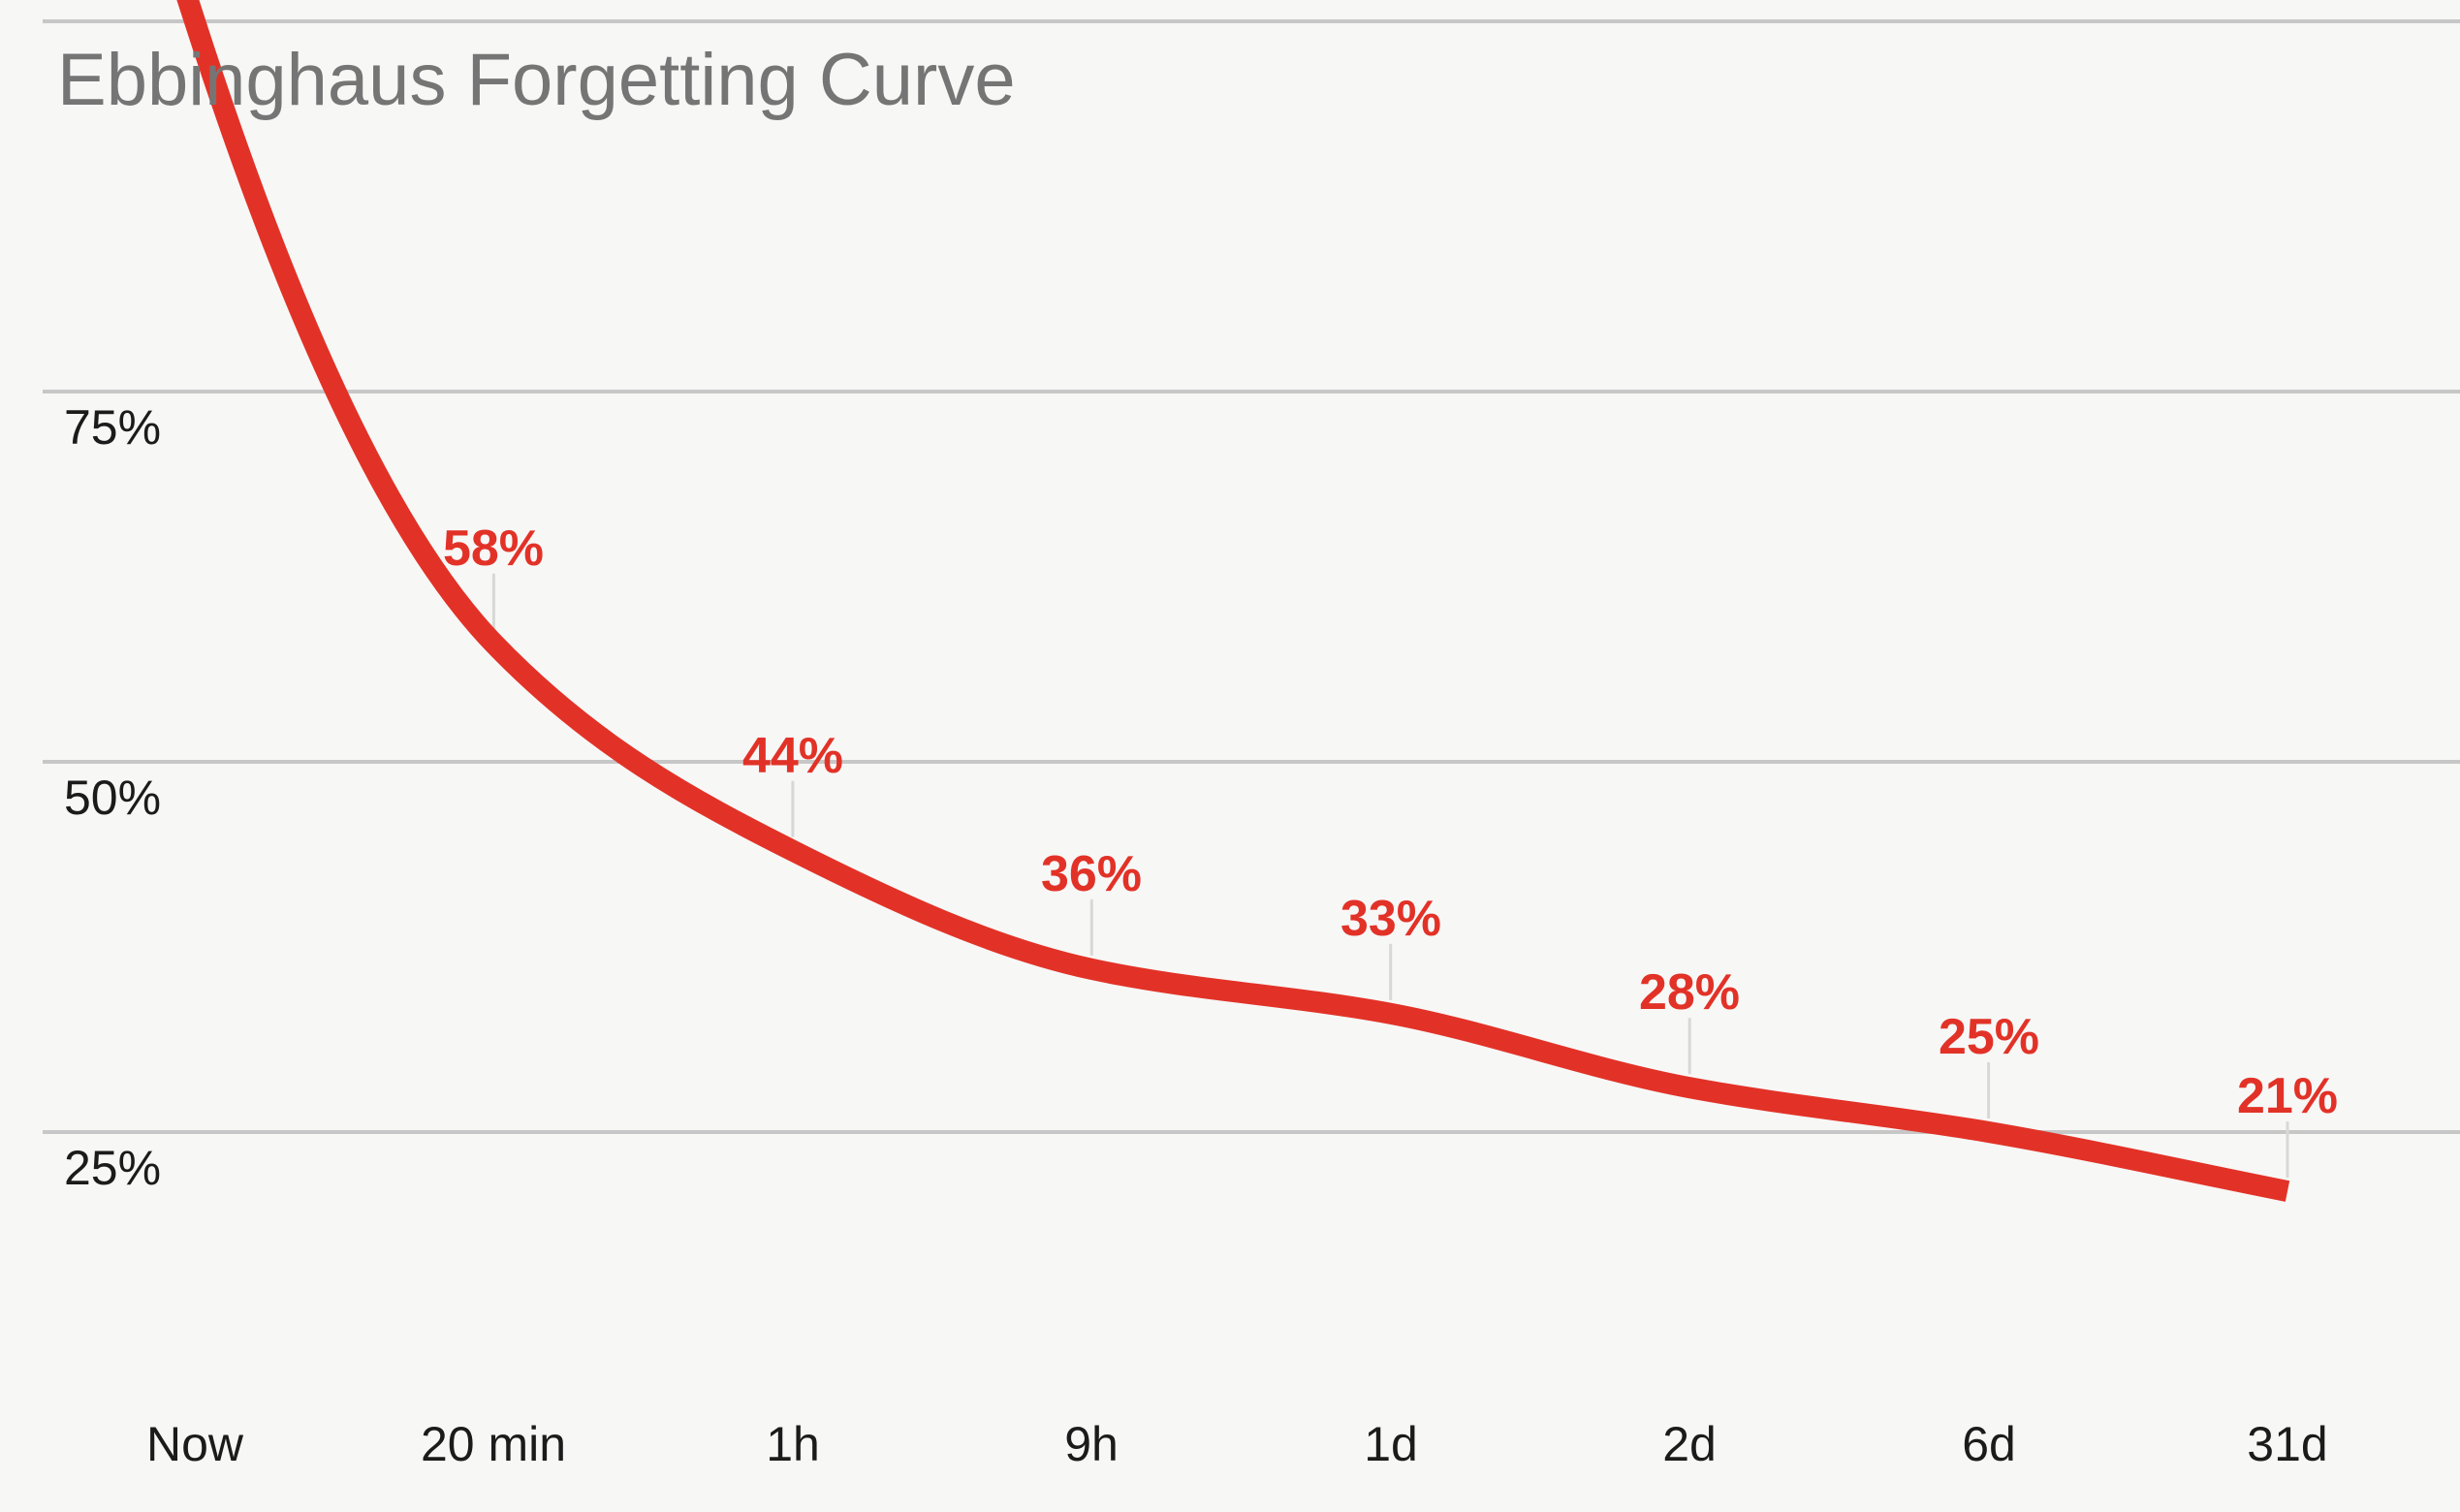 This screenshot has width=2460, height=1512. What do you see at coordinates (1689, 993) in the screenshot?
I see `data-label-2d: 28%` at bounding box center [1689, 993].